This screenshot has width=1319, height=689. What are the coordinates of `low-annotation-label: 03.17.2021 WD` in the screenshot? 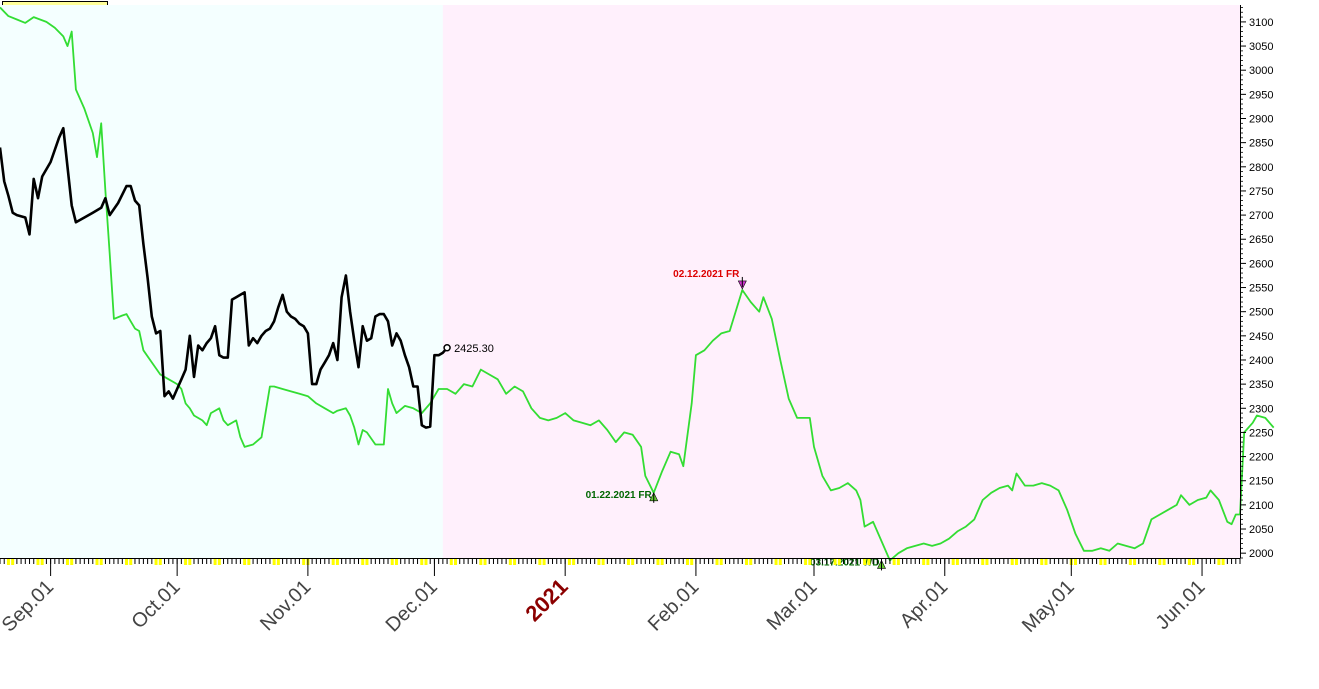 It's located at (845, 562).